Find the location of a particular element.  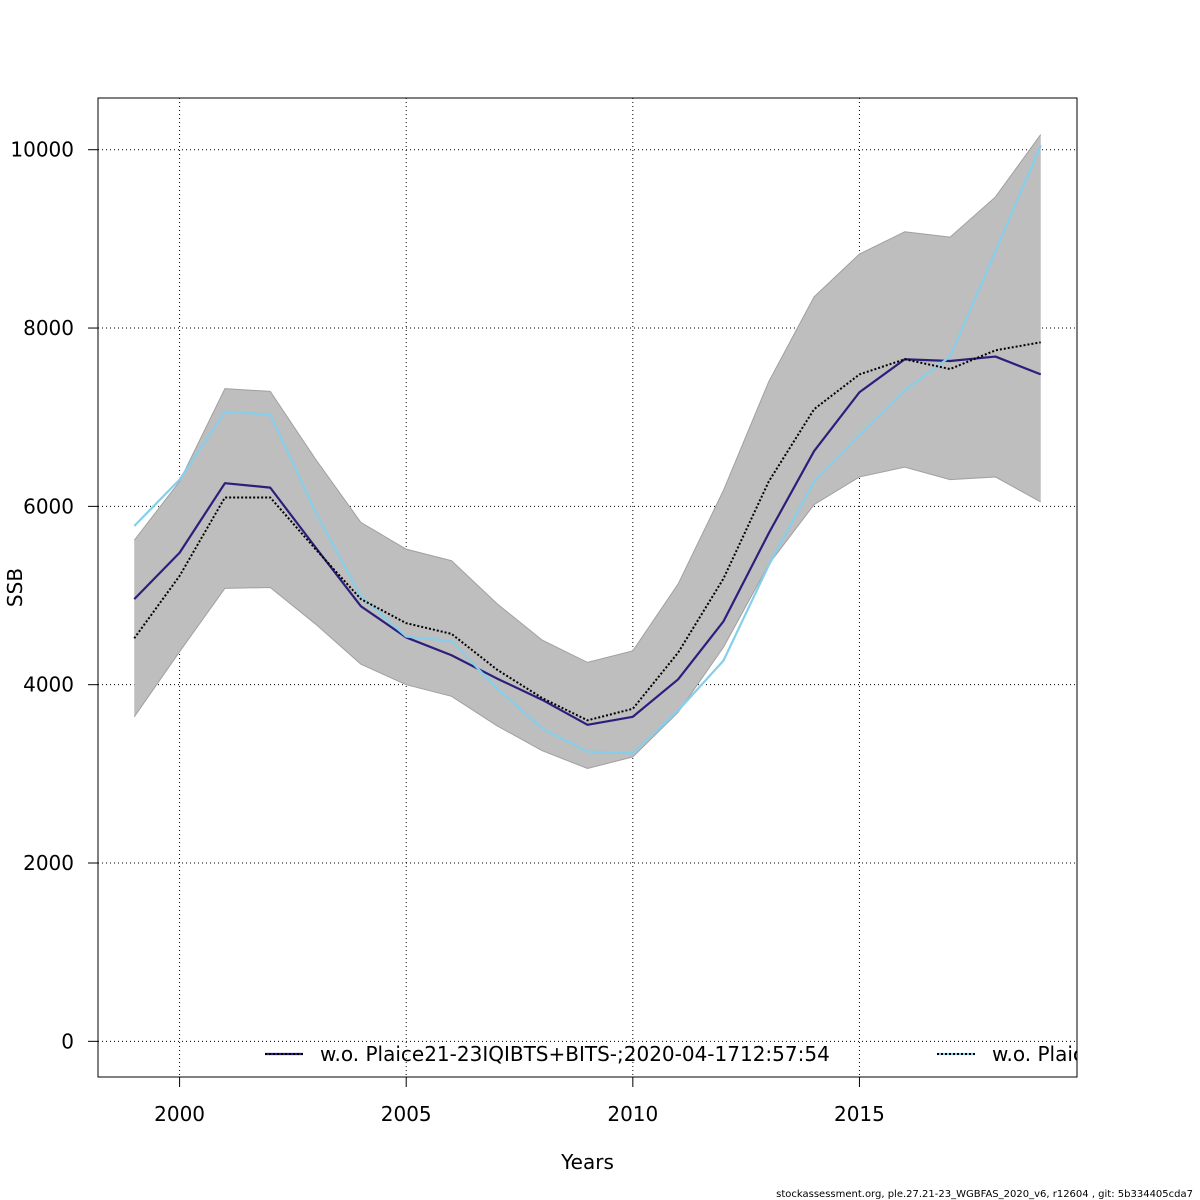

y-axis-title: SSB is located at coordinates (15, 587).